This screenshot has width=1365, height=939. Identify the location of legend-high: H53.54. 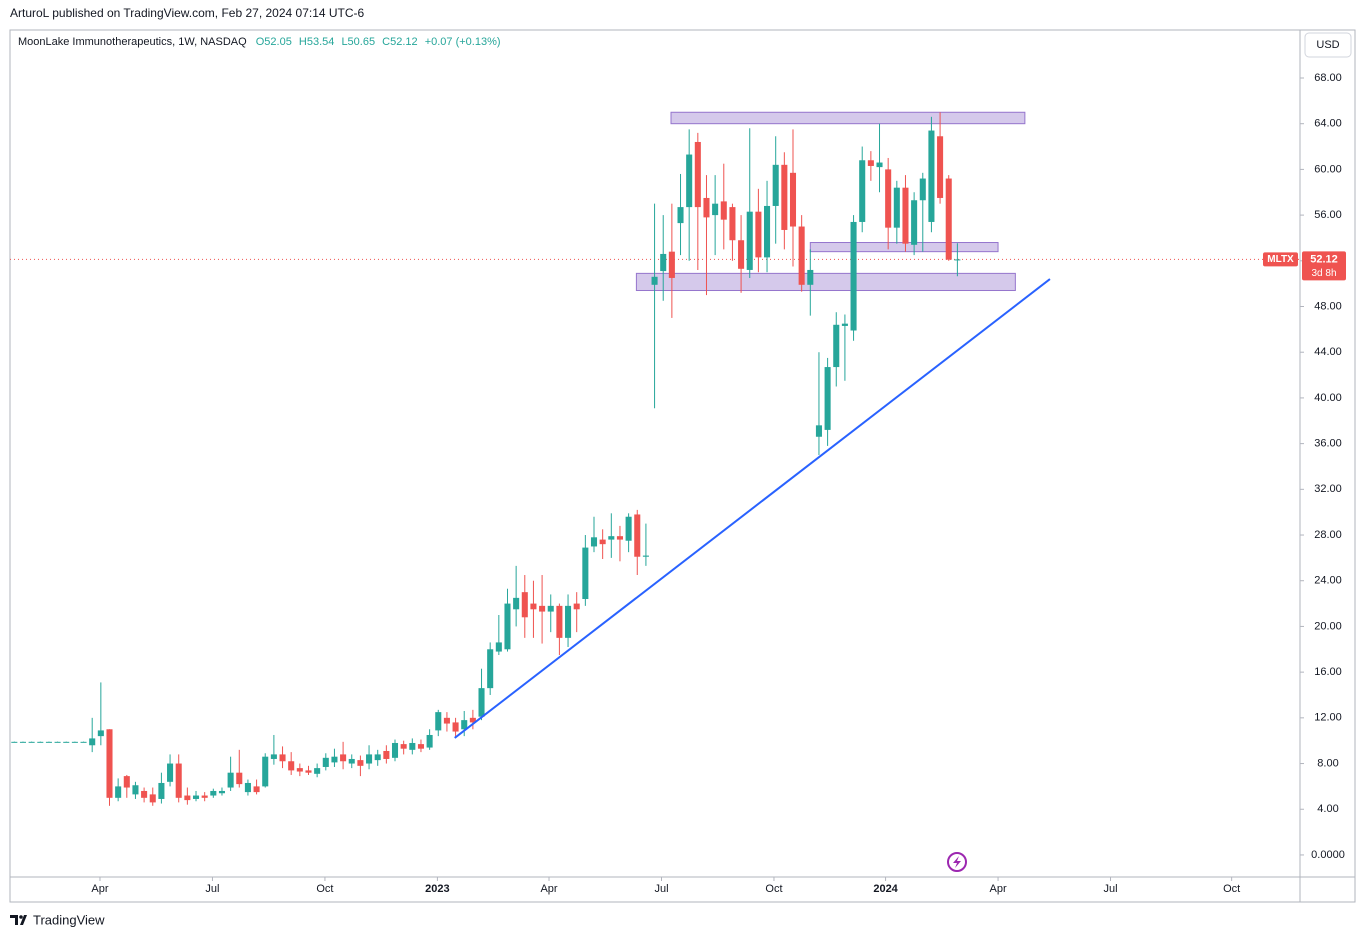
(316, 42).